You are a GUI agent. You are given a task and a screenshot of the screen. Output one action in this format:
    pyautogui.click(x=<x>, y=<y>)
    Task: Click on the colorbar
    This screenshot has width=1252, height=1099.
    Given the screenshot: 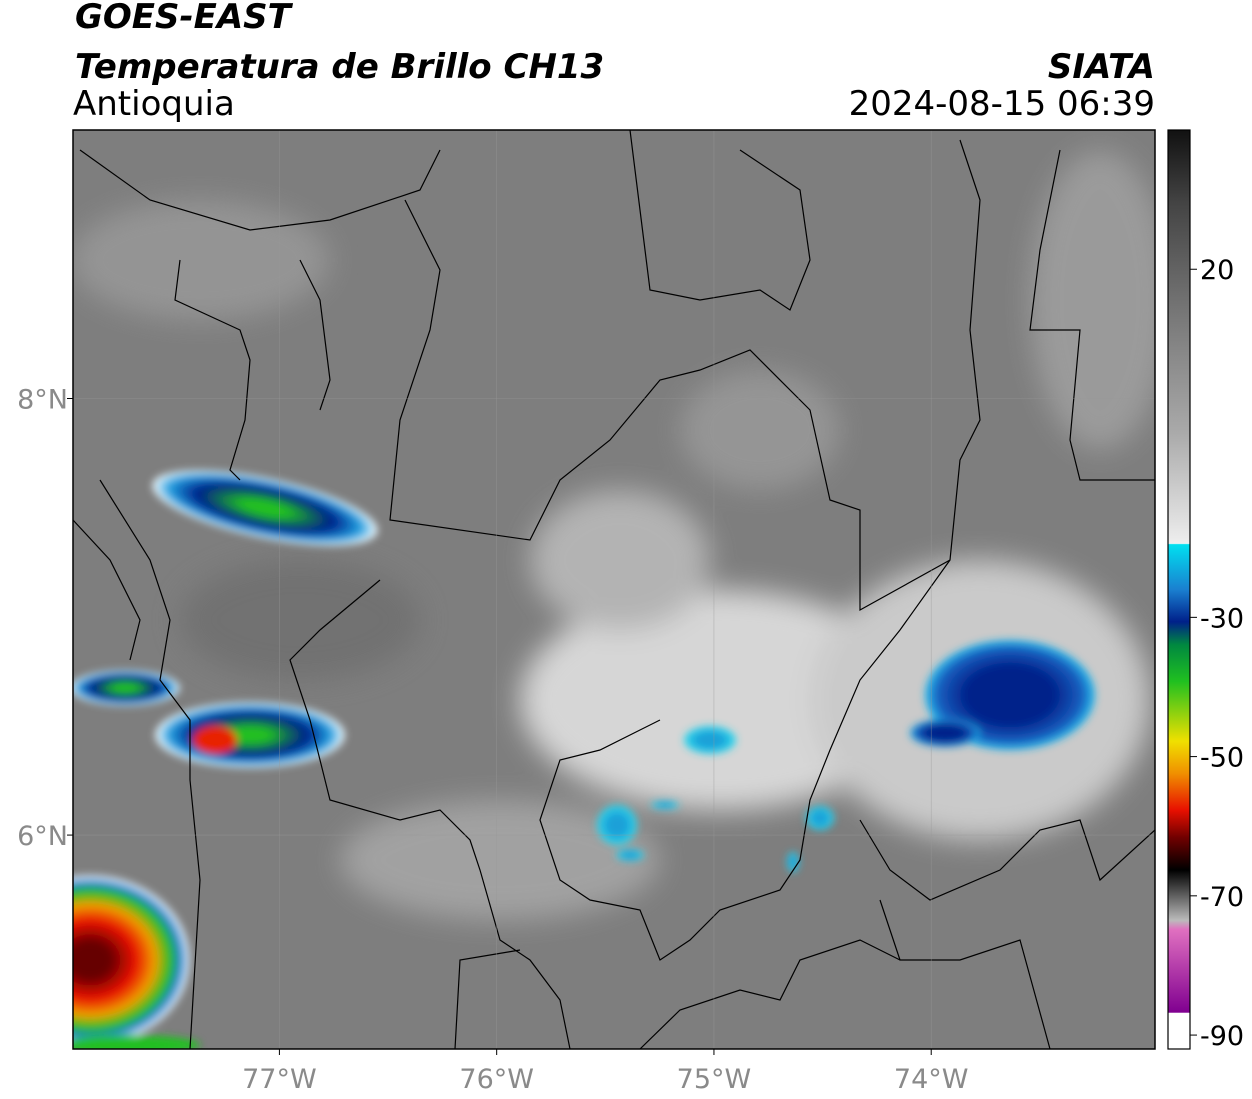 What is the action you would take?
    pyautogui.click(x=1179, y=589)
    